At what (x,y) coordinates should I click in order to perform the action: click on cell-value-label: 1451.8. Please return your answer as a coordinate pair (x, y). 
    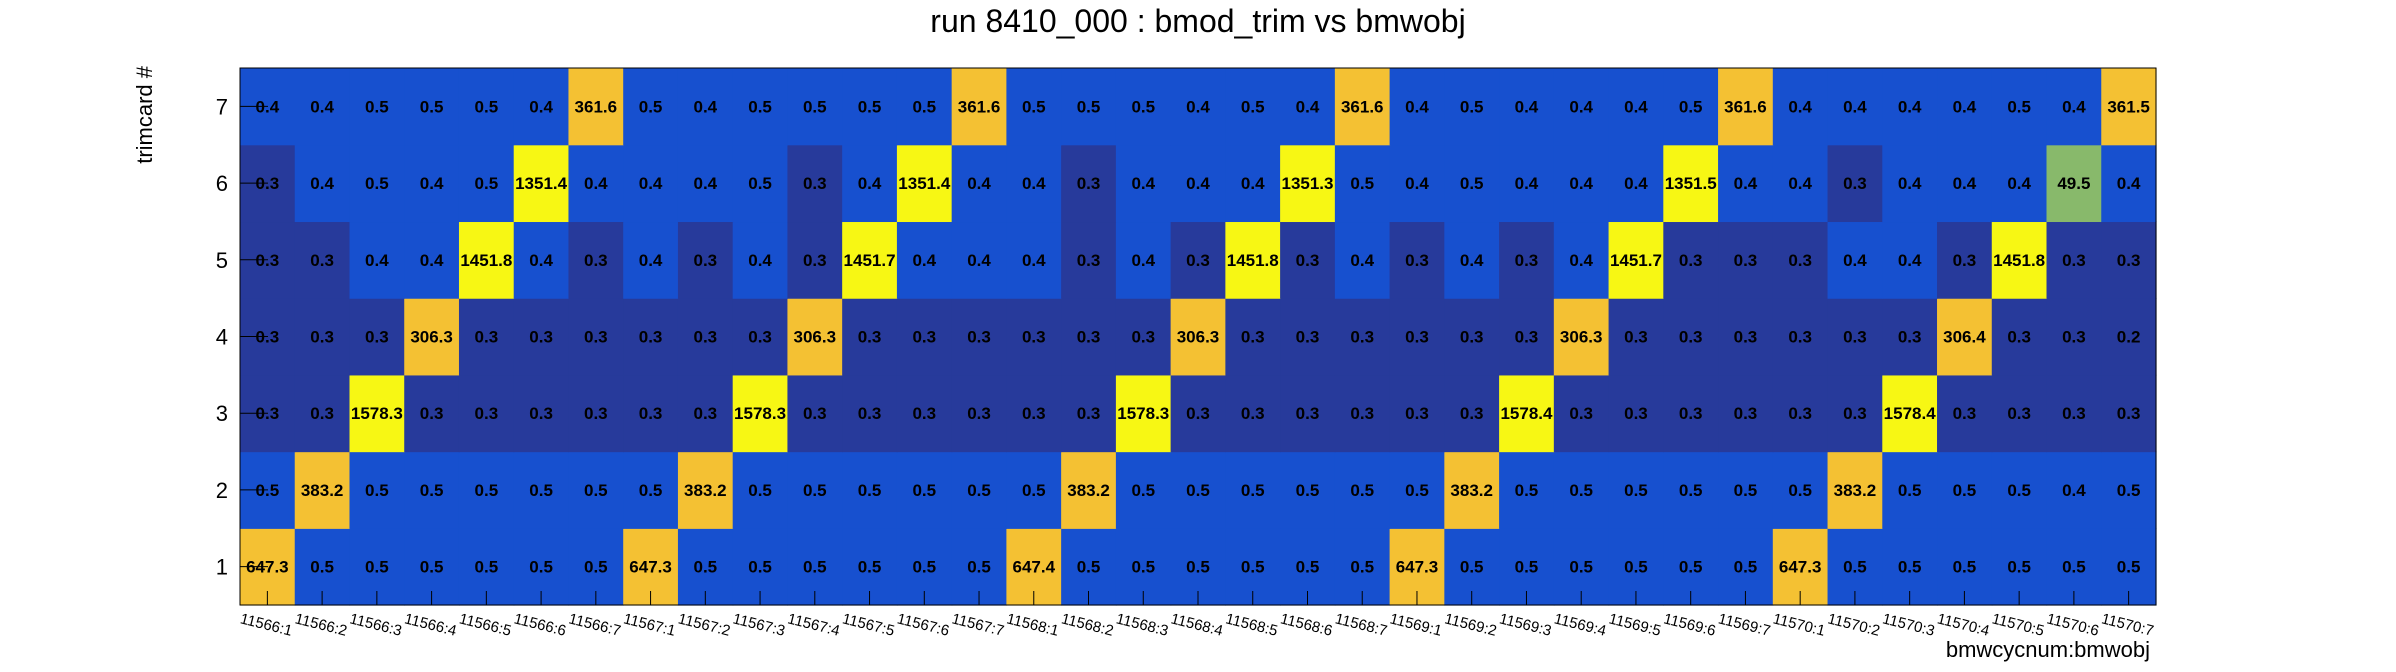
    Looking at the image, I should click on (2019, 260).